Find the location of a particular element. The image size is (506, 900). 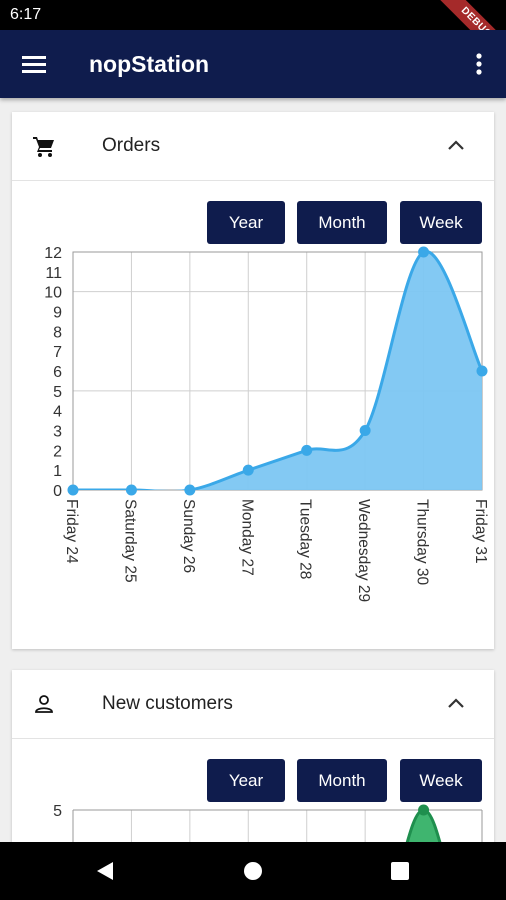

hamburger-menu-icon is located at coordinates (34, 64).